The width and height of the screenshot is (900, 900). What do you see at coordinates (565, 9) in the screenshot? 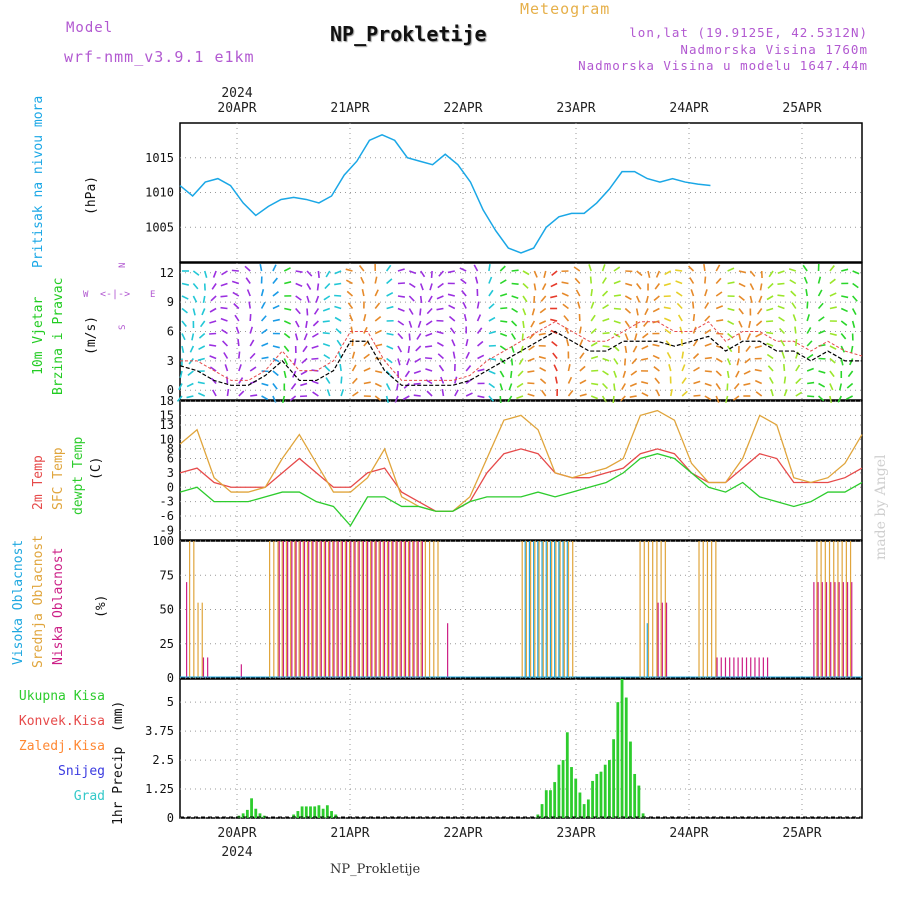
I see `meteogram-label: Meteogram` at bounding box center [565, 9].